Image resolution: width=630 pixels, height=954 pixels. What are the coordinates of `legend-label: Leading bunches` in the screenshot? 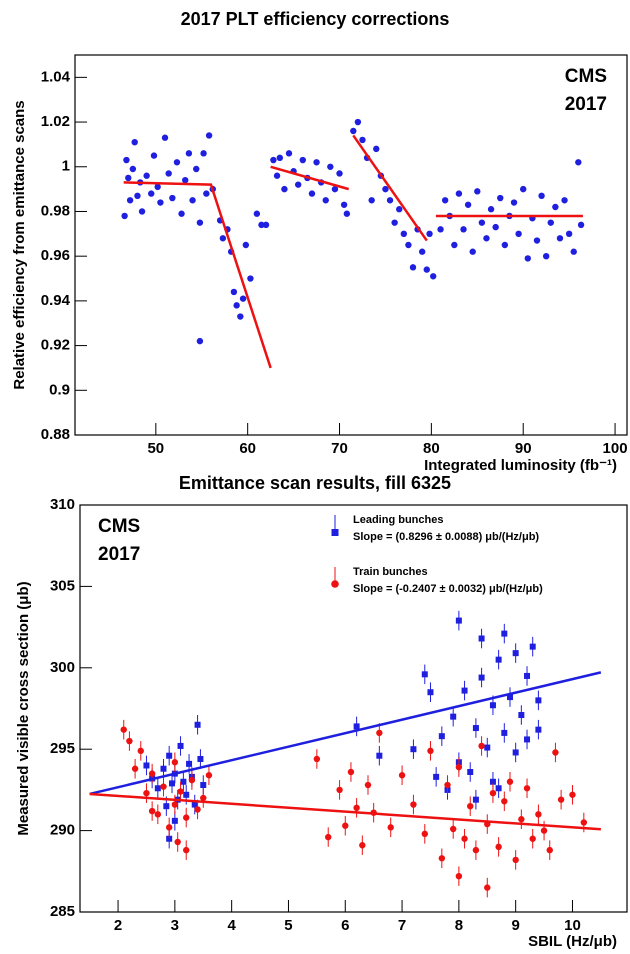 It's located at (398, 520).